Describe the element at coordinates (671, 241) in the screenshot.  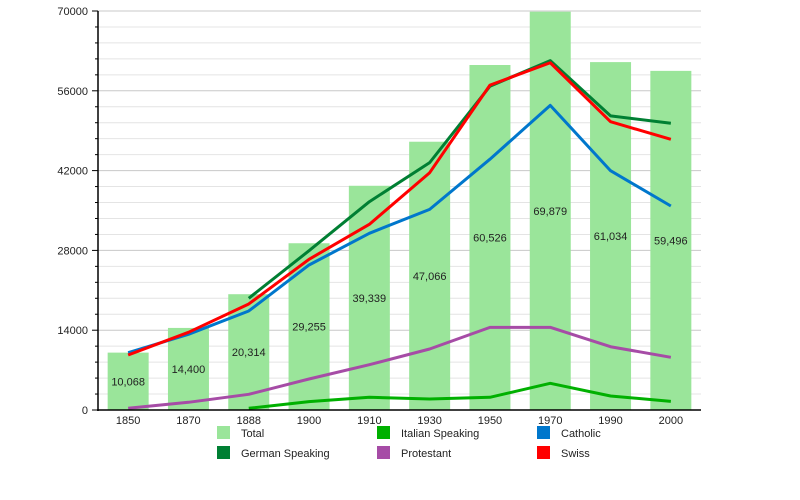
I see `bar-label: 59,496` at that location.